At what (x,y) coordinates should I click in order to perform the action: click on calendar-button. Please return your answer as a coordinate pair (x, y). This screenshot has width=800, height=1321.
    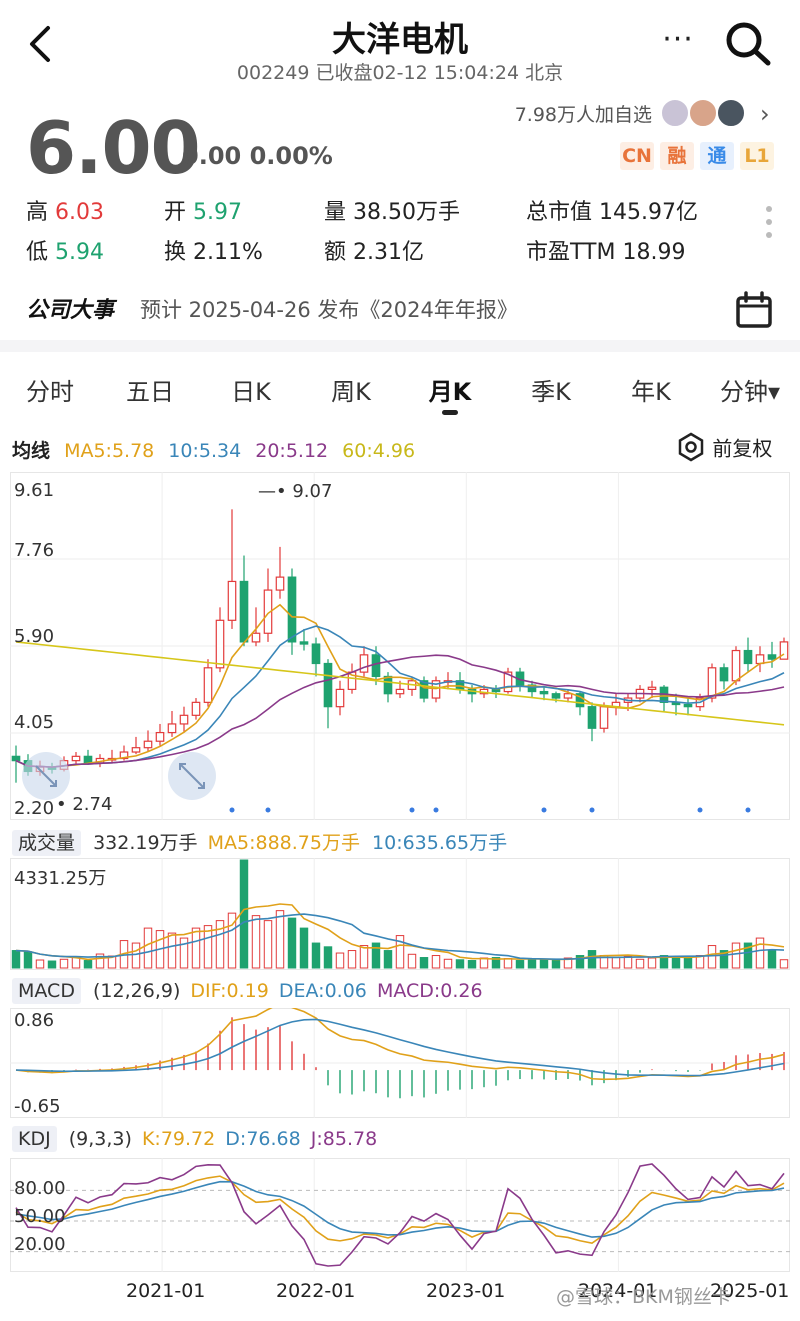
    Looking at the image, I should click on (754, 310).